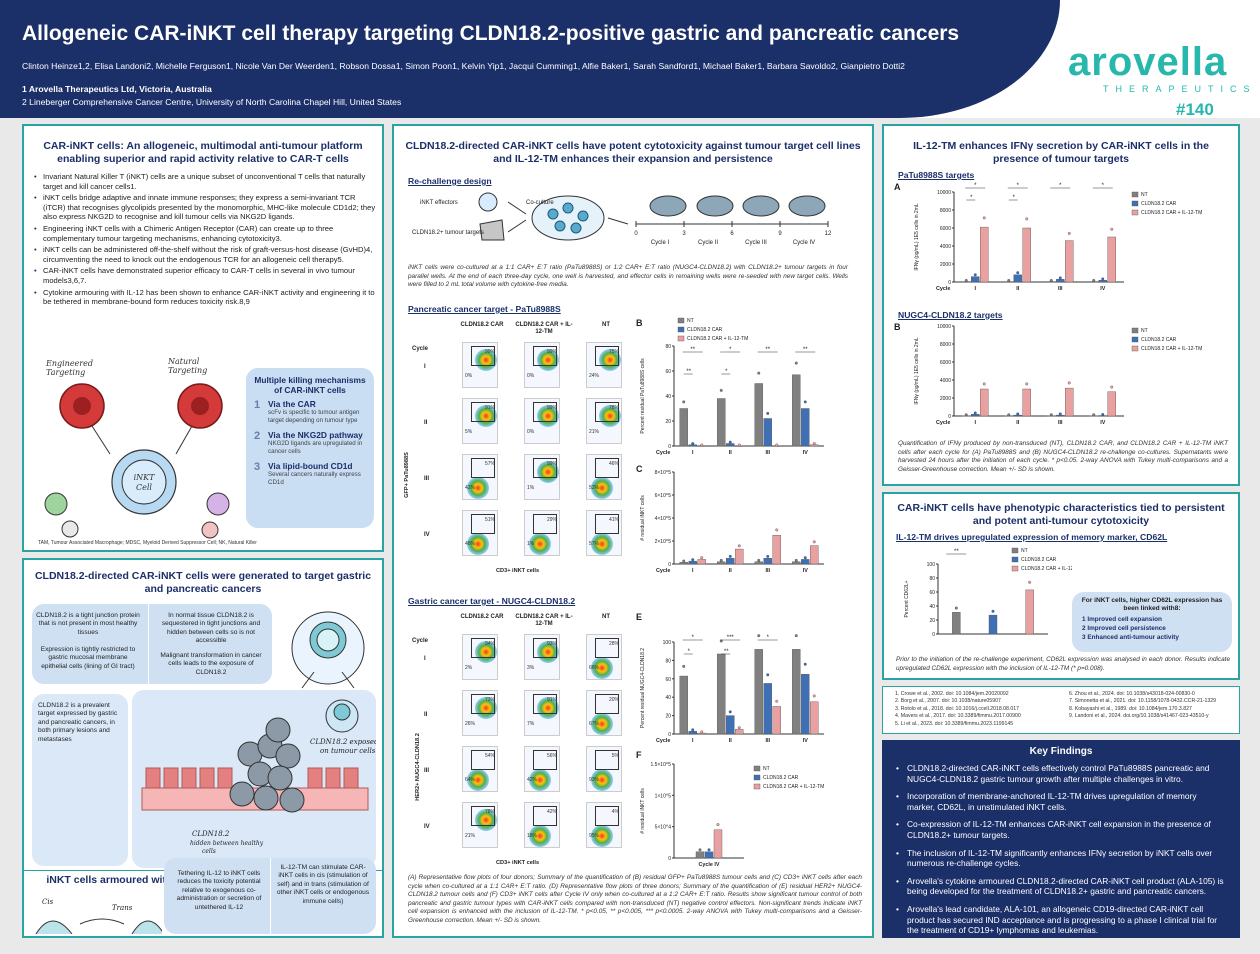 The image size is (1260, 954). I want to click on panel-letter: B, so click(639, 323).